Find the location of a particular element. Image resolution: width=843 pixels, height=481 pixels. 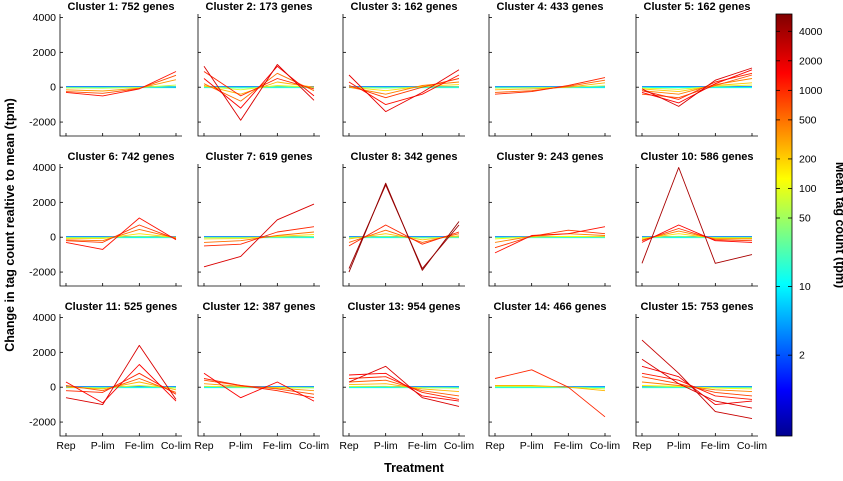

x-axis-label: Treatment is located at coordinates (414, 468).